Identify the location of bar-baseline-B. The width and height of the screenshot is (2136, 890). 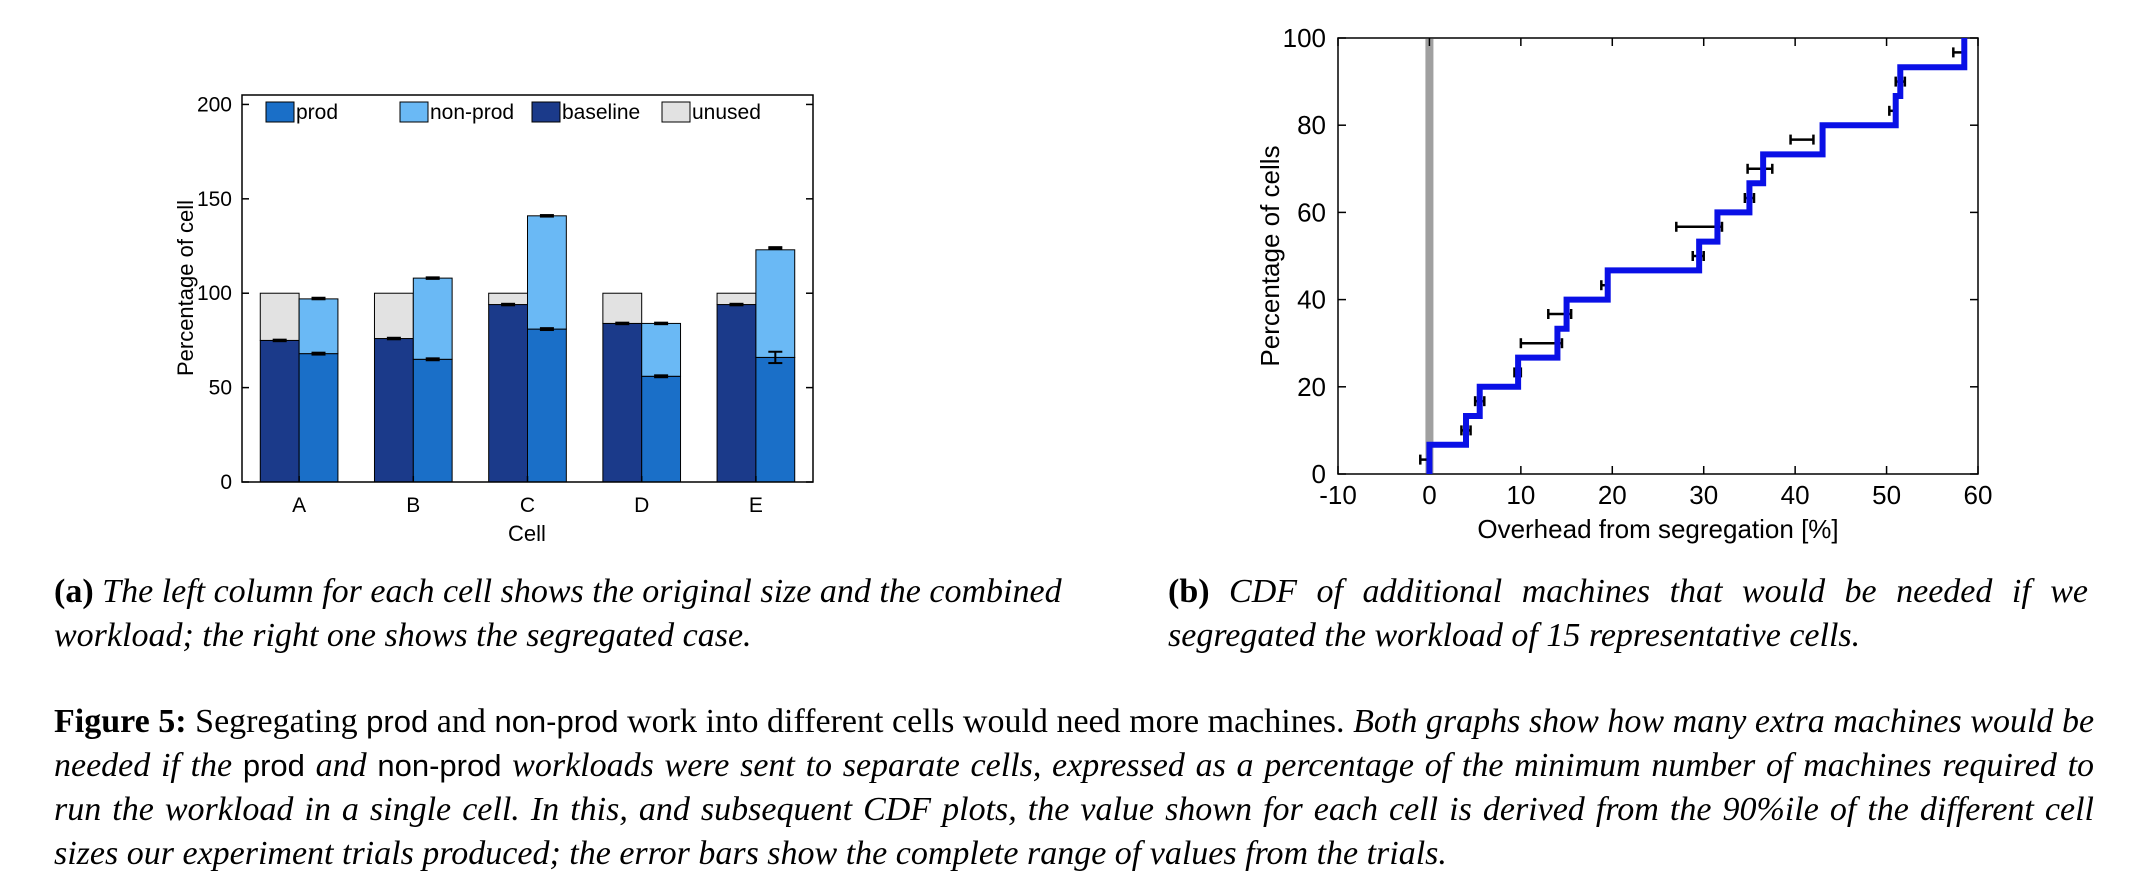
(393, 410).